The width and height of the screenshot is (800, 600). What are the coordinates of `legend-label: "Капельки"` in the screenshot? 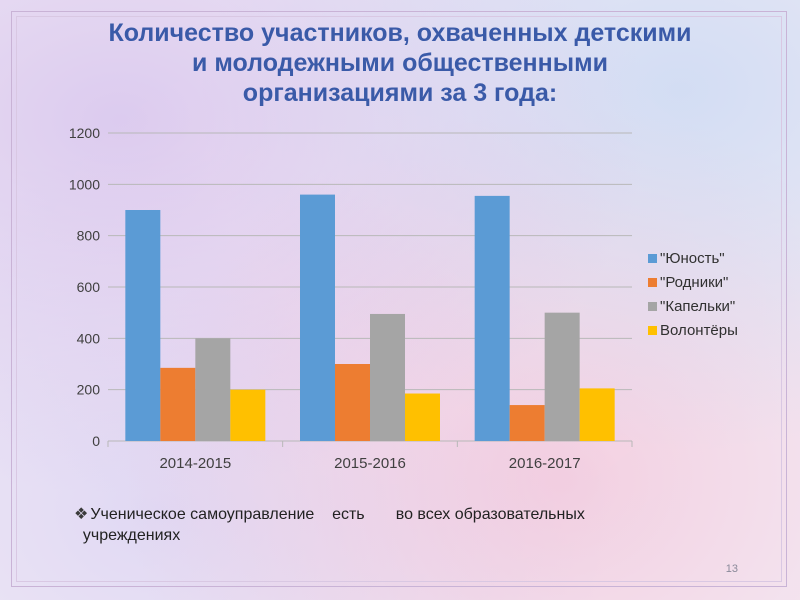 It's located at (697, 306).